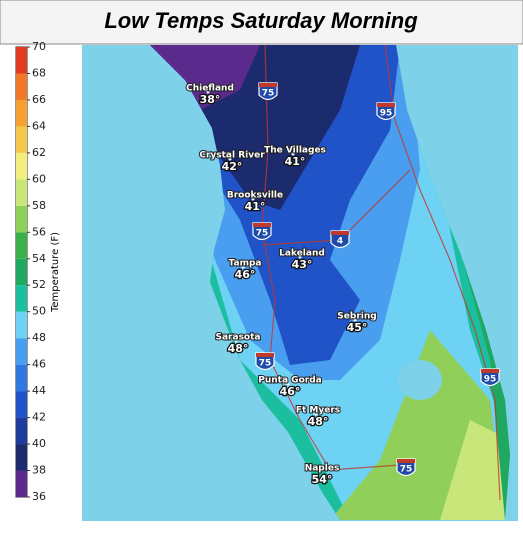 The image size is (523, 535). Describe the element at coordinates (39, 46) in the screenshot. I see `tick-label: 70` at that location.